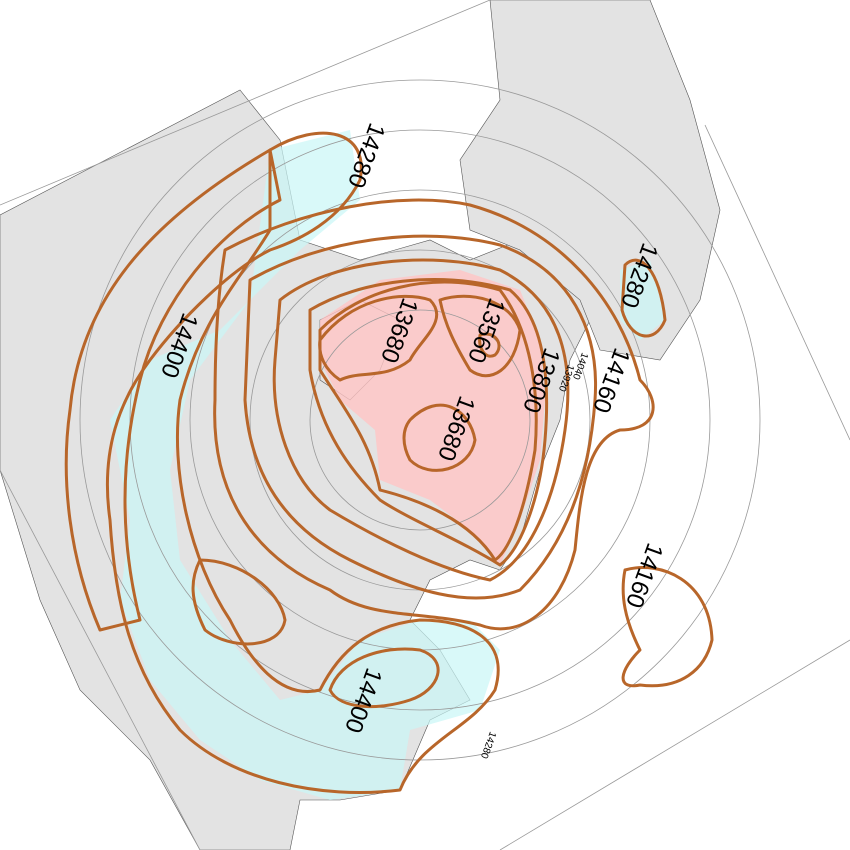 The width and height of the screenshot is (850, 850). What do you see at coordinates (432, 417) in the screenshot?
I see `shade-low` at bounding box center [432, 417].